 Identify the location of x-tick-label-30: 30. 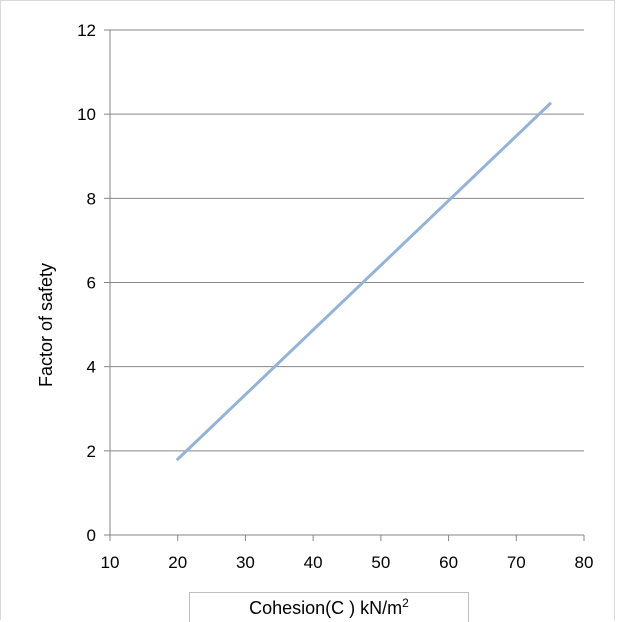
(245, 562).